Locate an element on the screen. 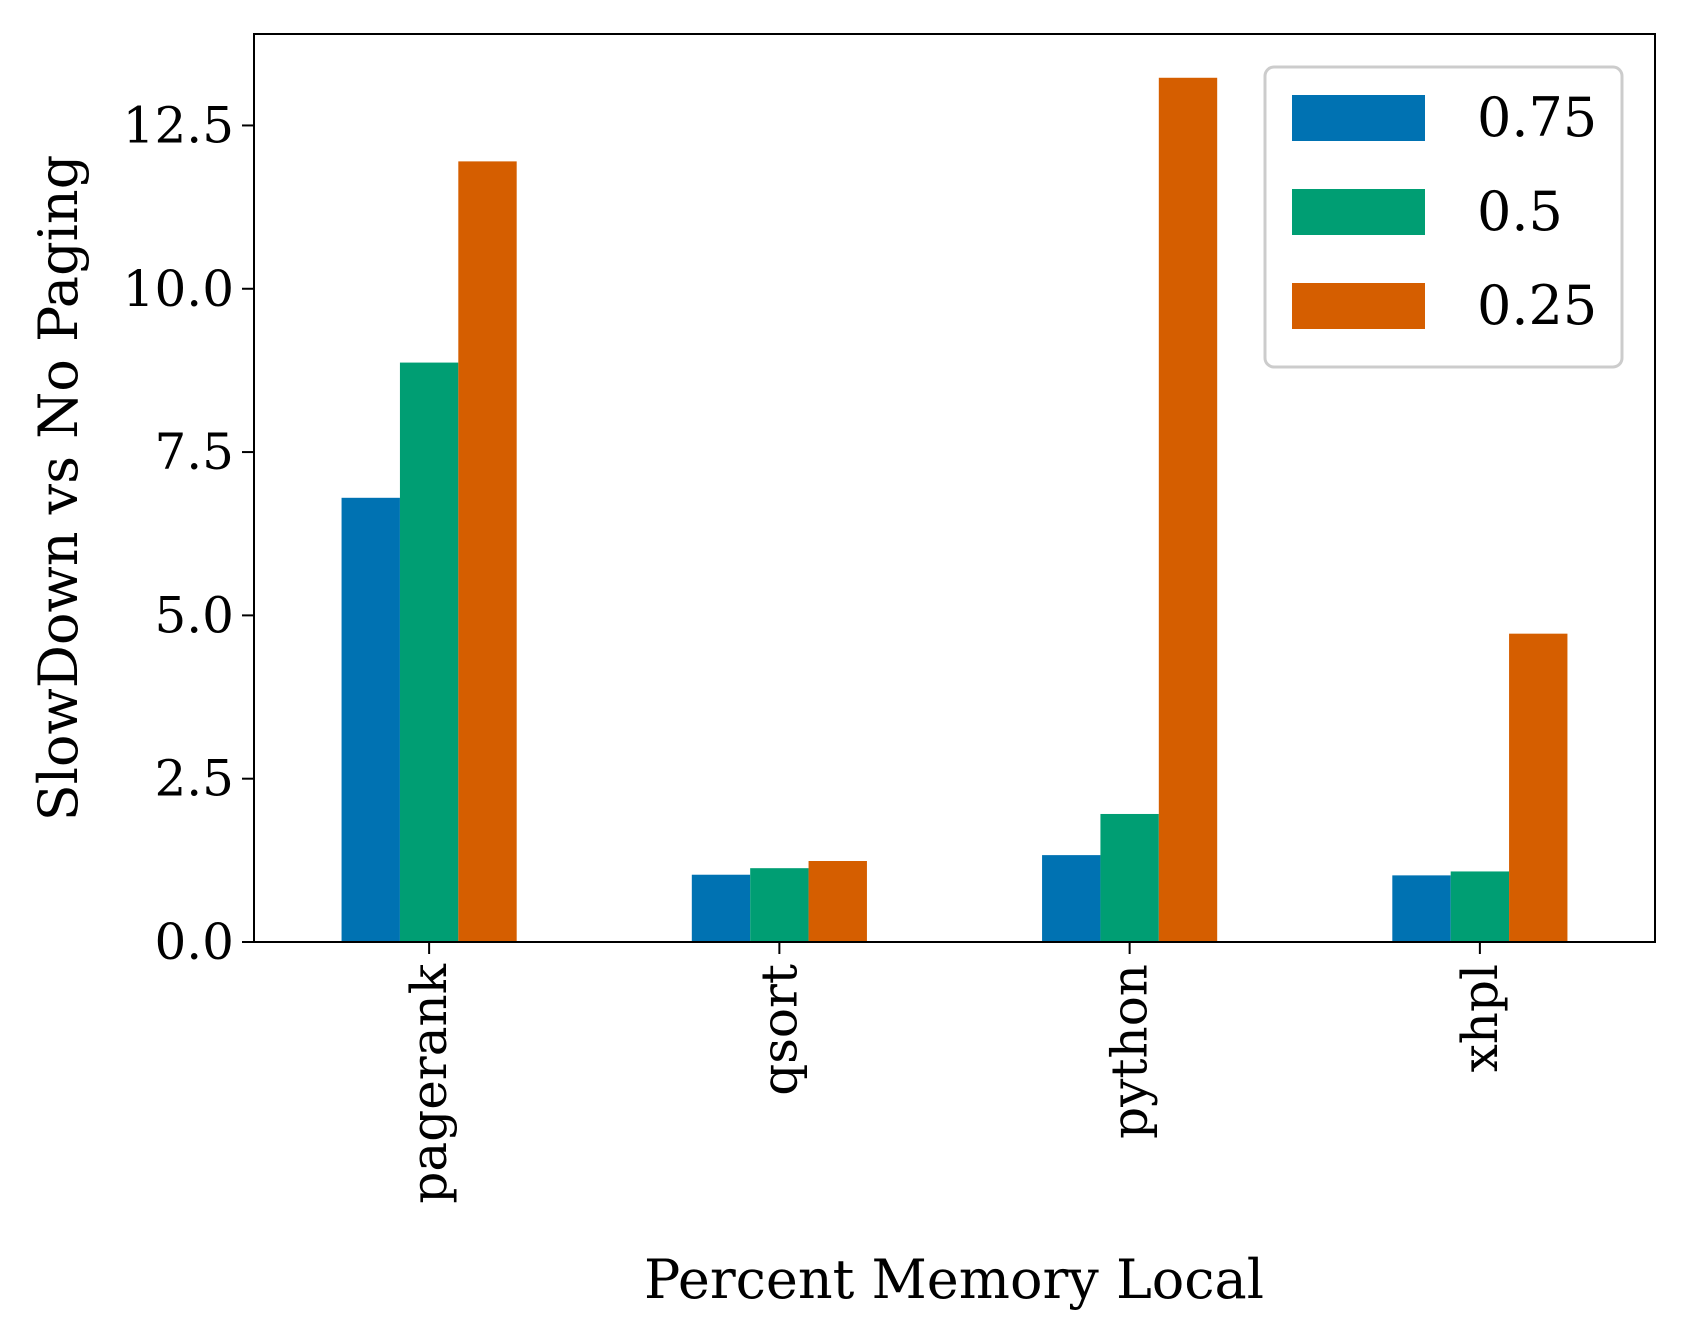 The height and width of the screenshot is (1335, 1681). bar-xhpl-0.5 is located at coordinates (1480, 906).